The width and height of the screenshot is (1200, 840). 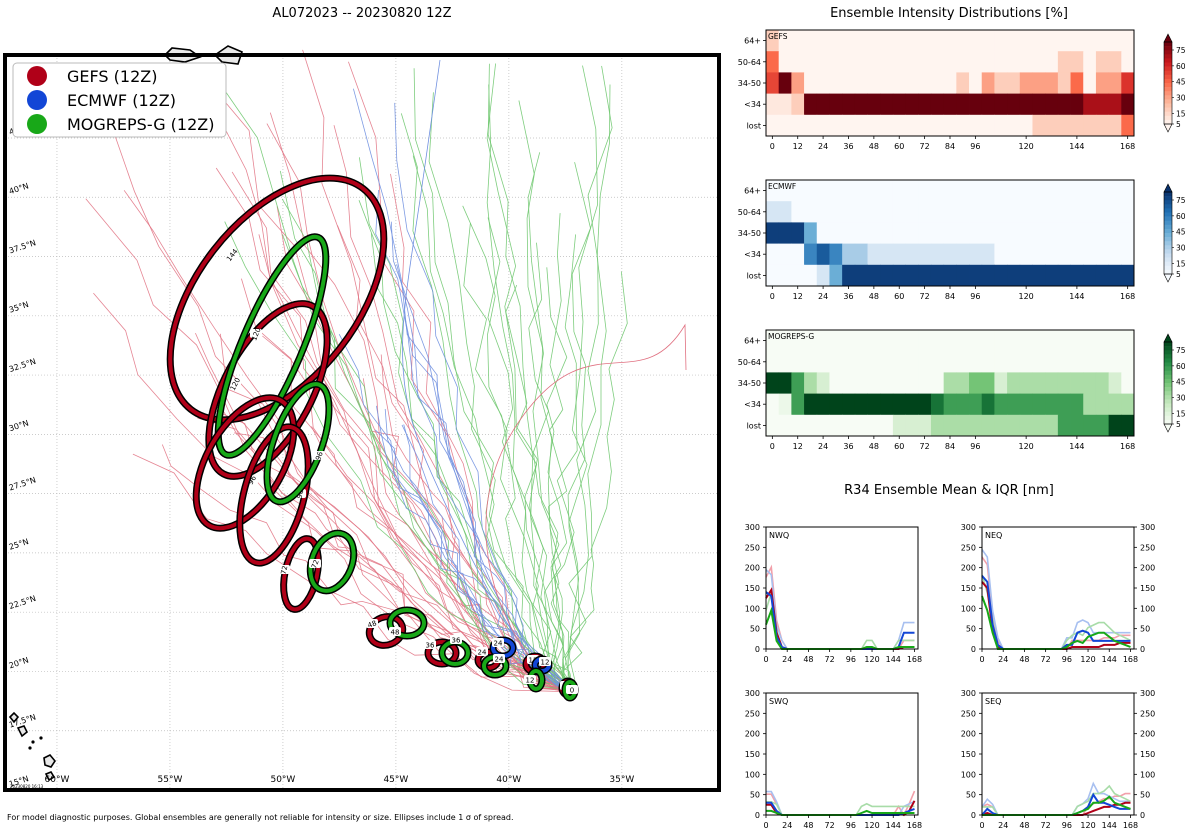 I want to click on heatmap-panel-name: MOGREPS-G, so click(x=791, y=336).